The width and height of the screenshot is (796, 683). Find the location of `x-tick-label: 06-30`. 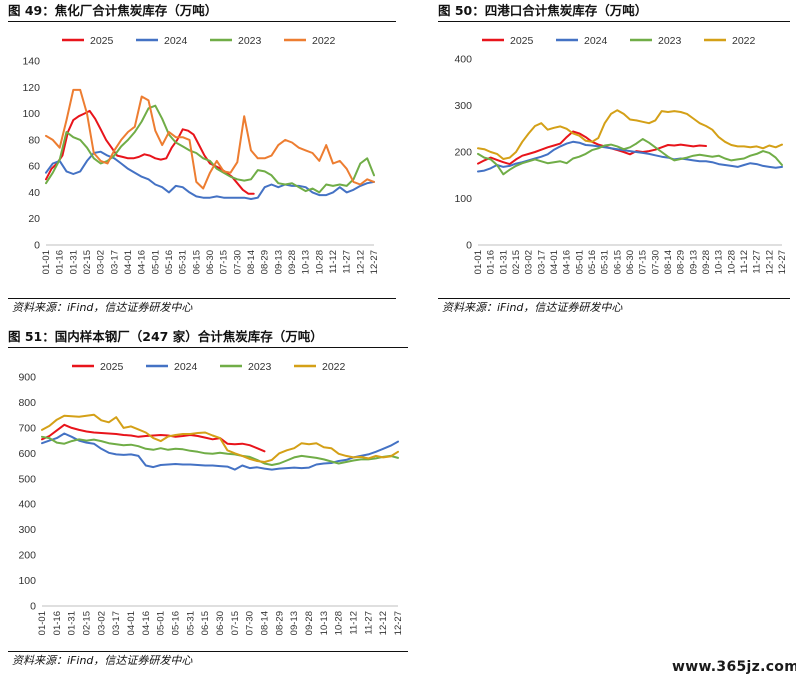

x-tick-label: 06-30 is located at coordinates (630, 262).